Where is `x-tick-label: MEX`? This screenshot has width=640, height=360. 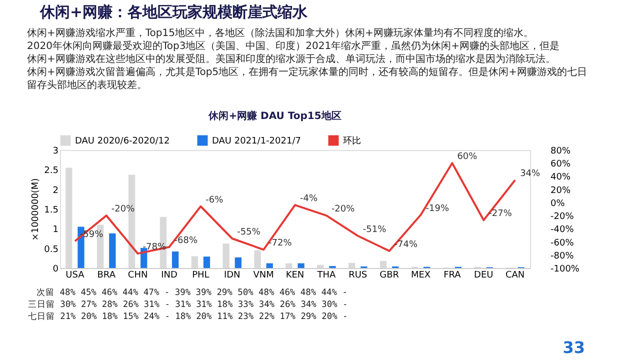
x-tick-label: MEX is located at coordinates (420, 275).